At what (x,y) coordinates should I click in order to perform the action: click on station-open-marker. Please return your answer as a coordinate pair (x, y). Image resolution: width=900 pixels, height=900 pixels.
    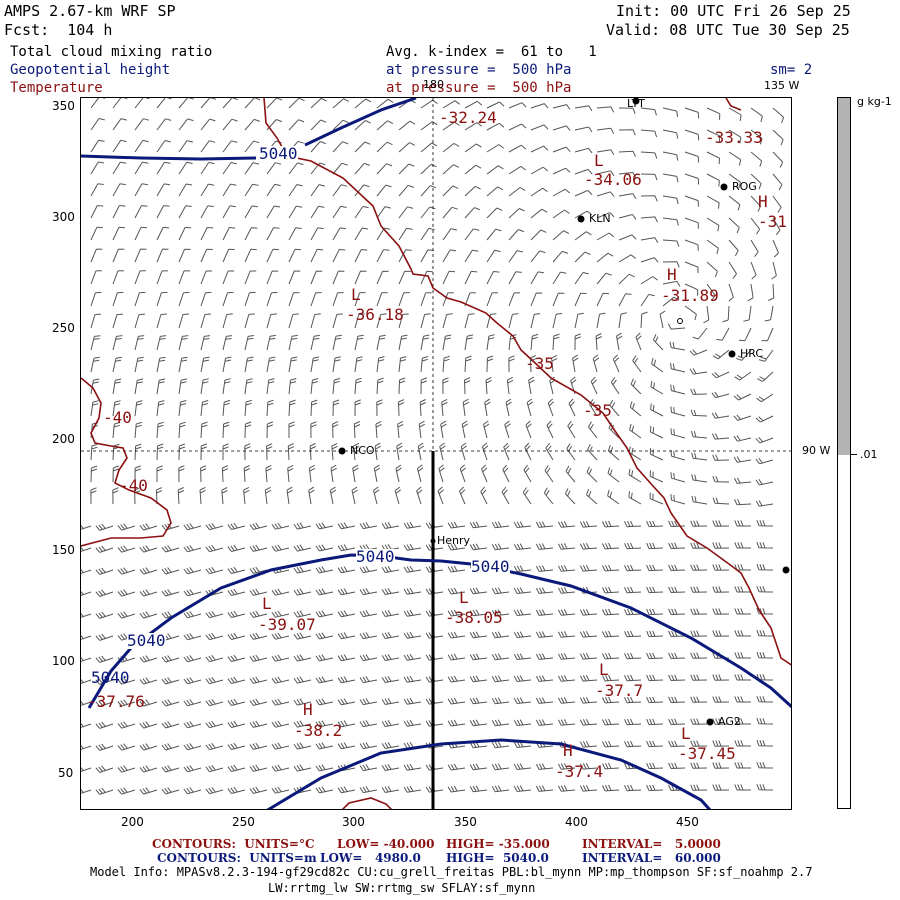
    Looking at the image, I should click on (680, 321).